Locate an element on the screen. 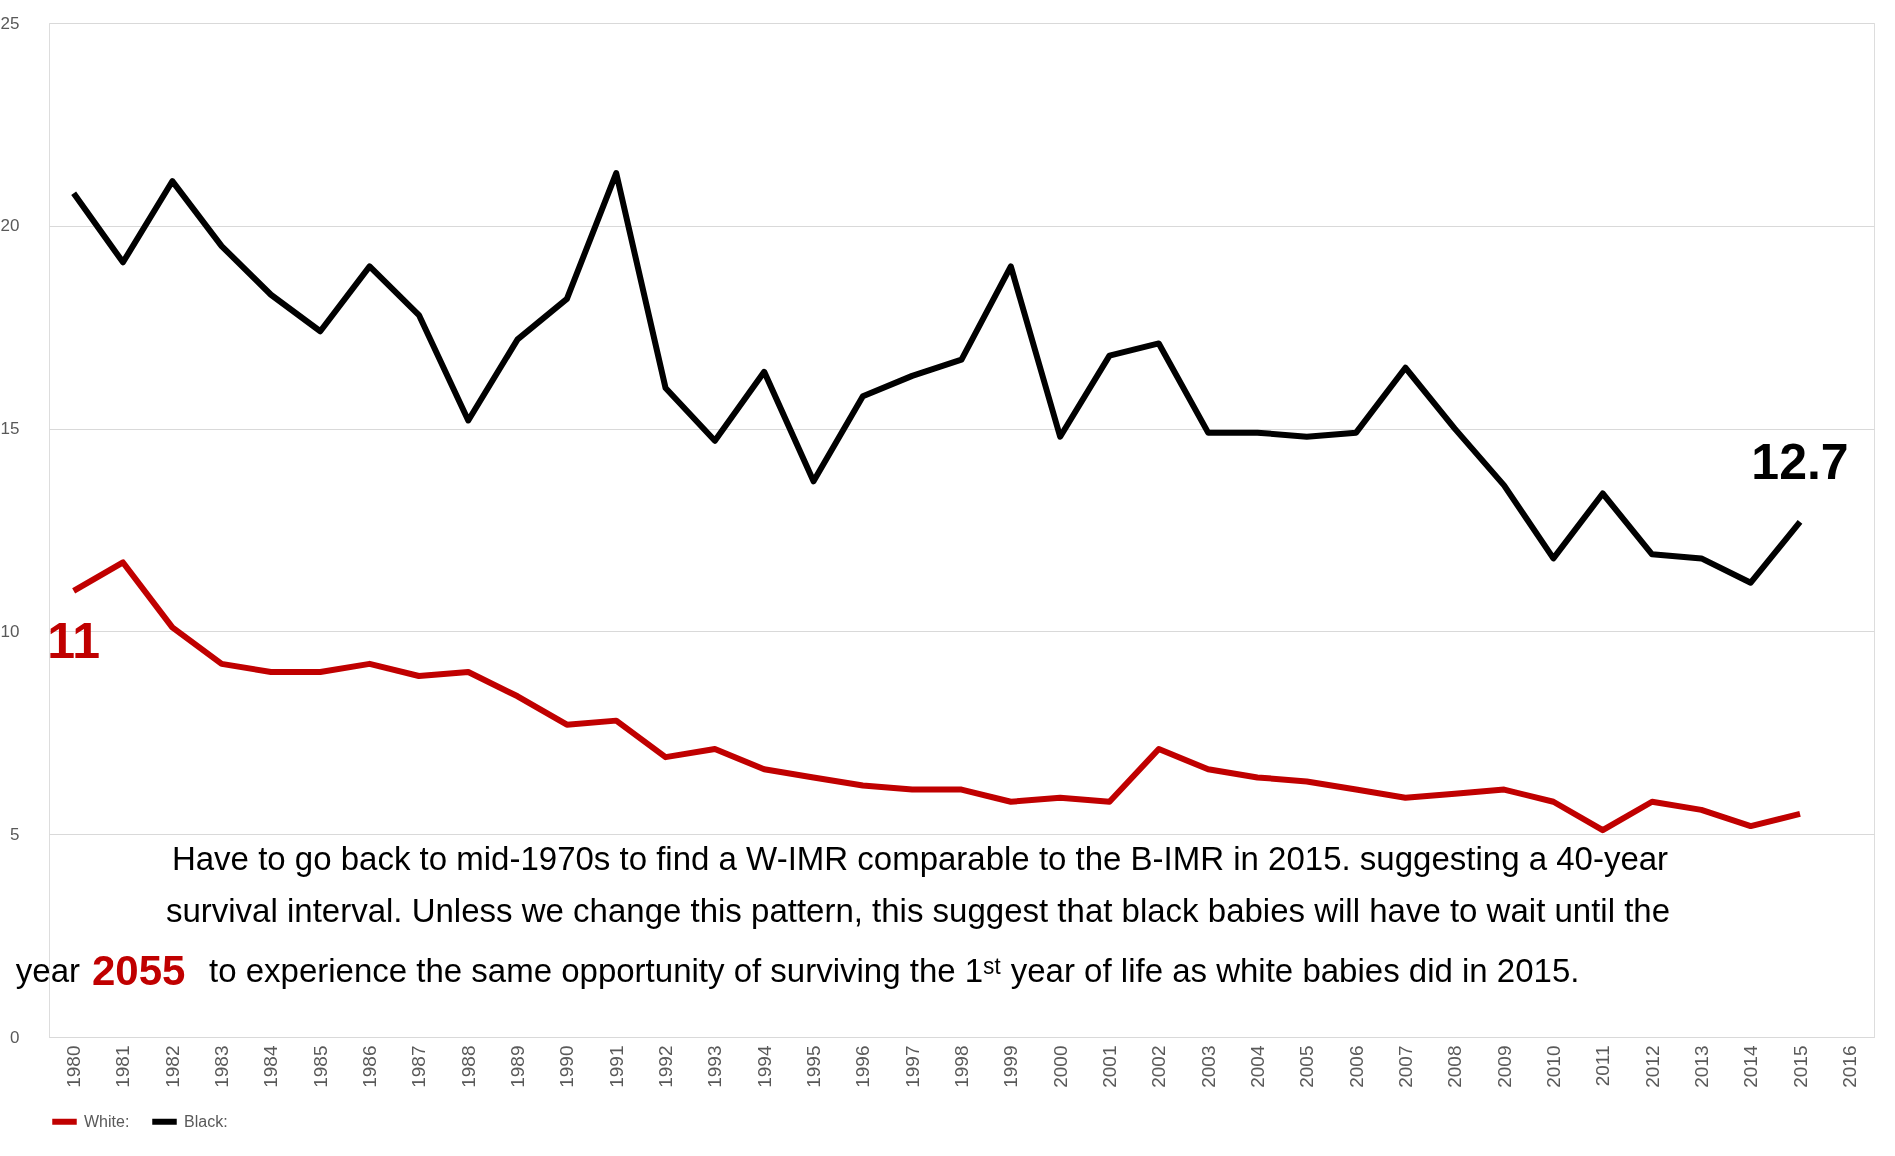 This screenshot has height=1156, width=1895. x-tick-label: 2003 is located at coordinates (1208, 1066).